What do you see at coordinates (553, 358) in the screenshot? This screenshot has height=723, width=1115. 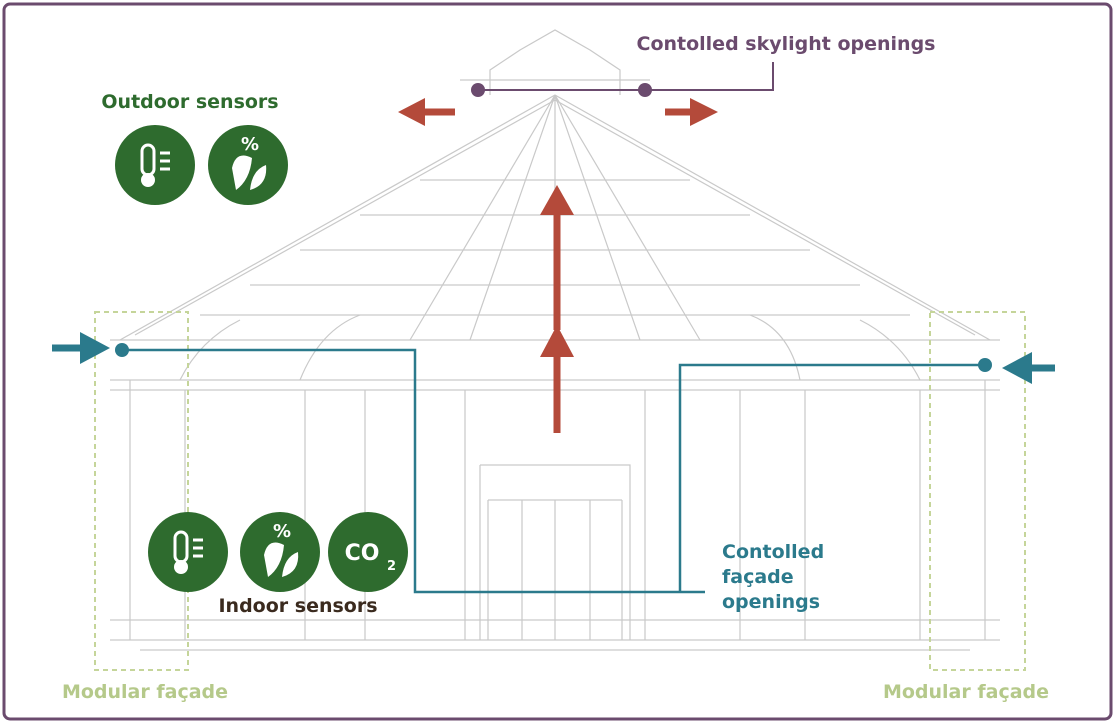 I see `inflow-arrows` at bounding box center [553, 358].